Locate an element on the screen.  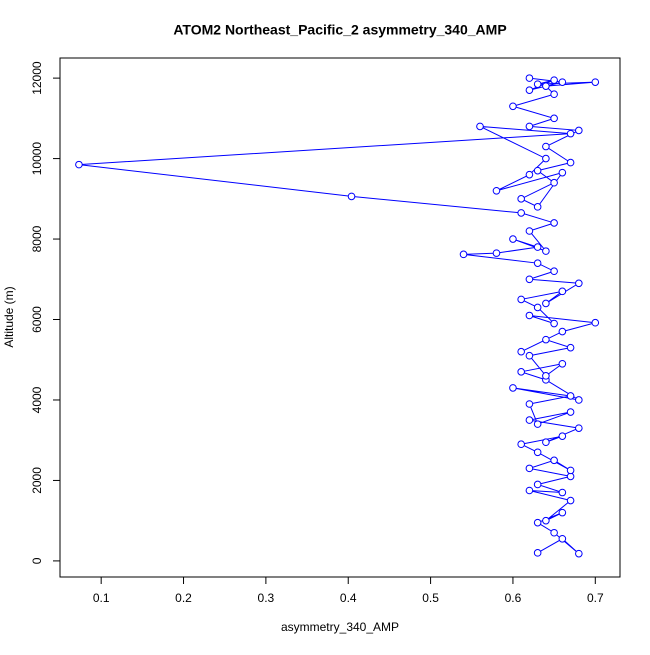
x-tick-label: 0.6 is located at coordinates (513, 598).